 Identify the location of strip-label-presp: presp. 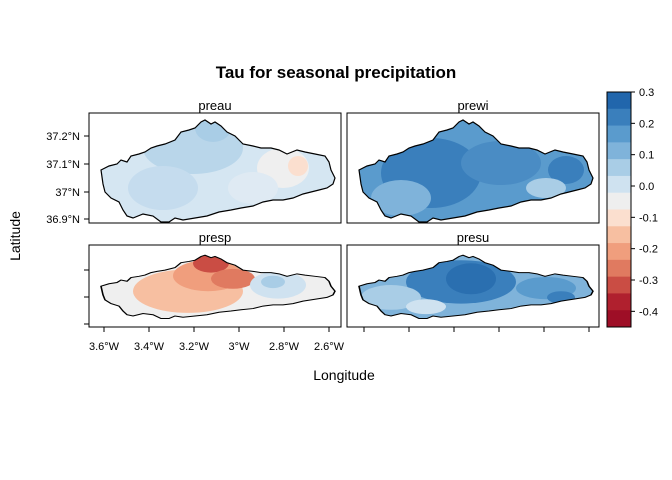
(215, 237).